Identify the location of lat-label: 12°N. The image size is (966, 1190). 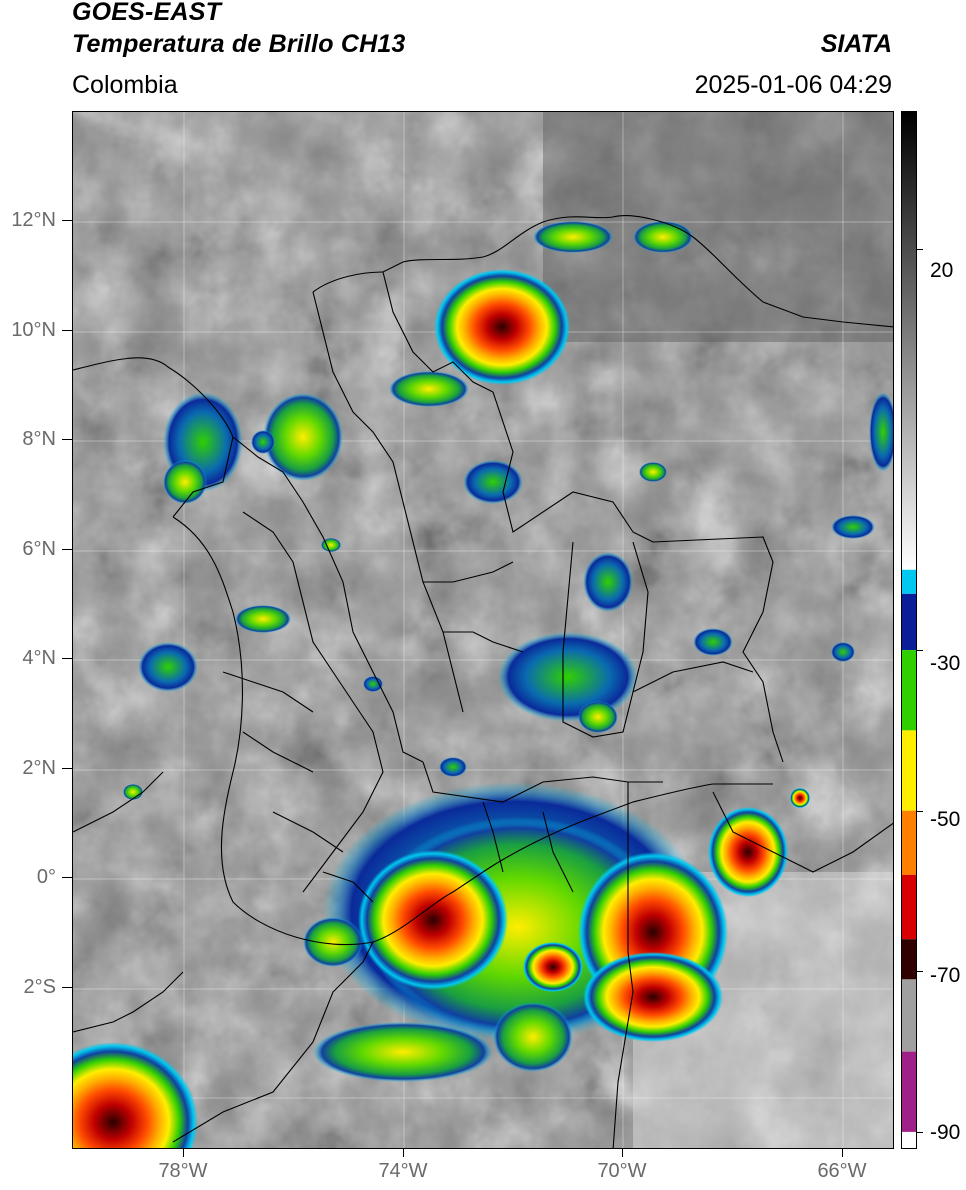
(33, 220).